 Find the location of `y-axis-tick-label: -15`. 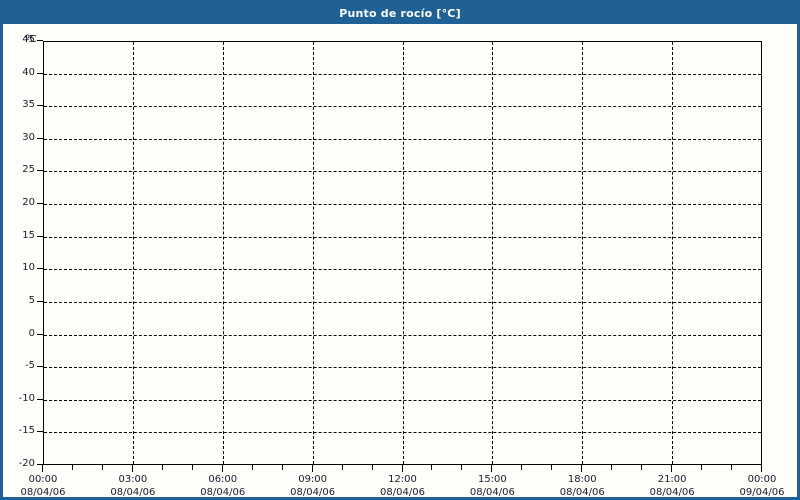

y-axis-tick-label: -15 is located at coordinates (26, 431).